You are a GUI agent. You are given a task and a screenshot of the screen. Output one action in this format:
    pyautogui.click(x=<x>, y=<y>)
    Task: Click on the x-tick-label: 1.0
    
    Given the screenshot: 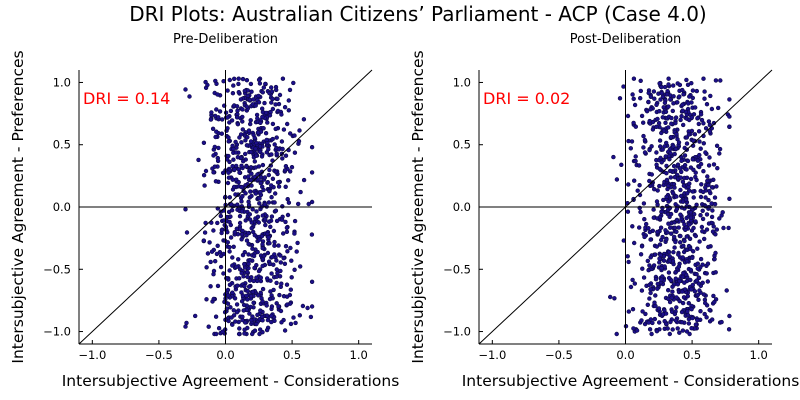 What is the action you would take?
    pyautogui.click(x=359, y=355)
    